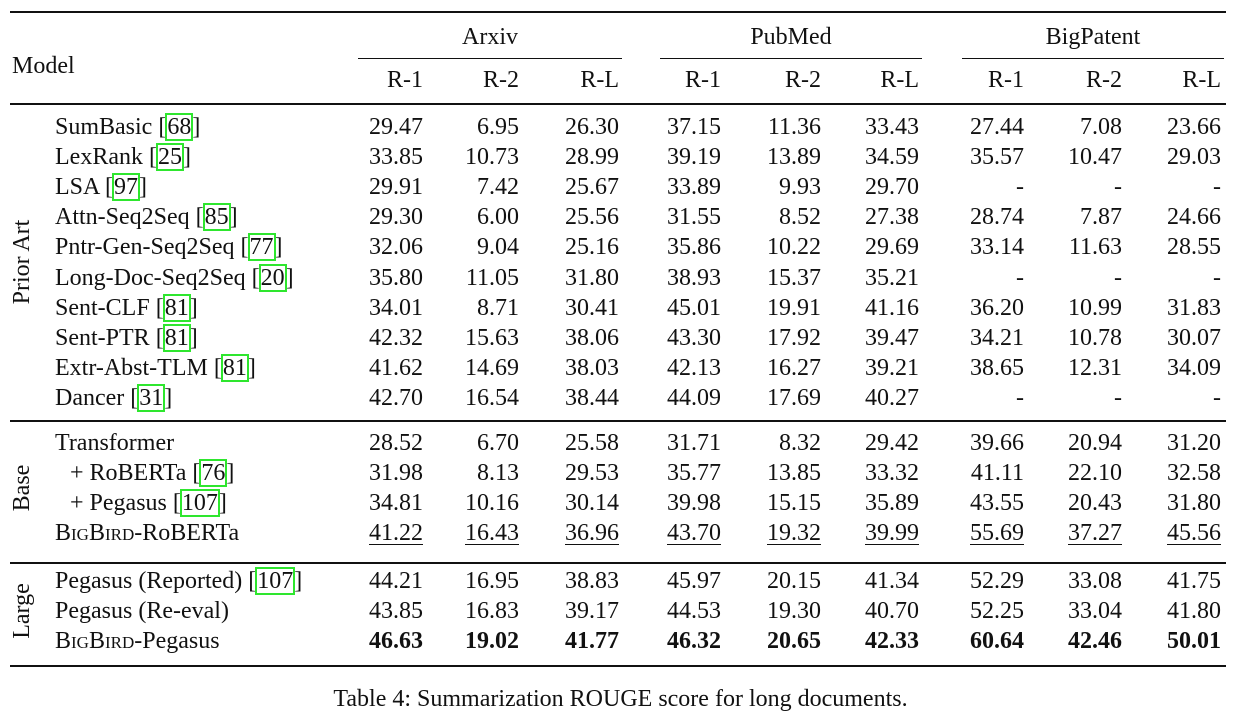  I want to click on model-name: Pegasus (Reported) [107], so click(179, 581).